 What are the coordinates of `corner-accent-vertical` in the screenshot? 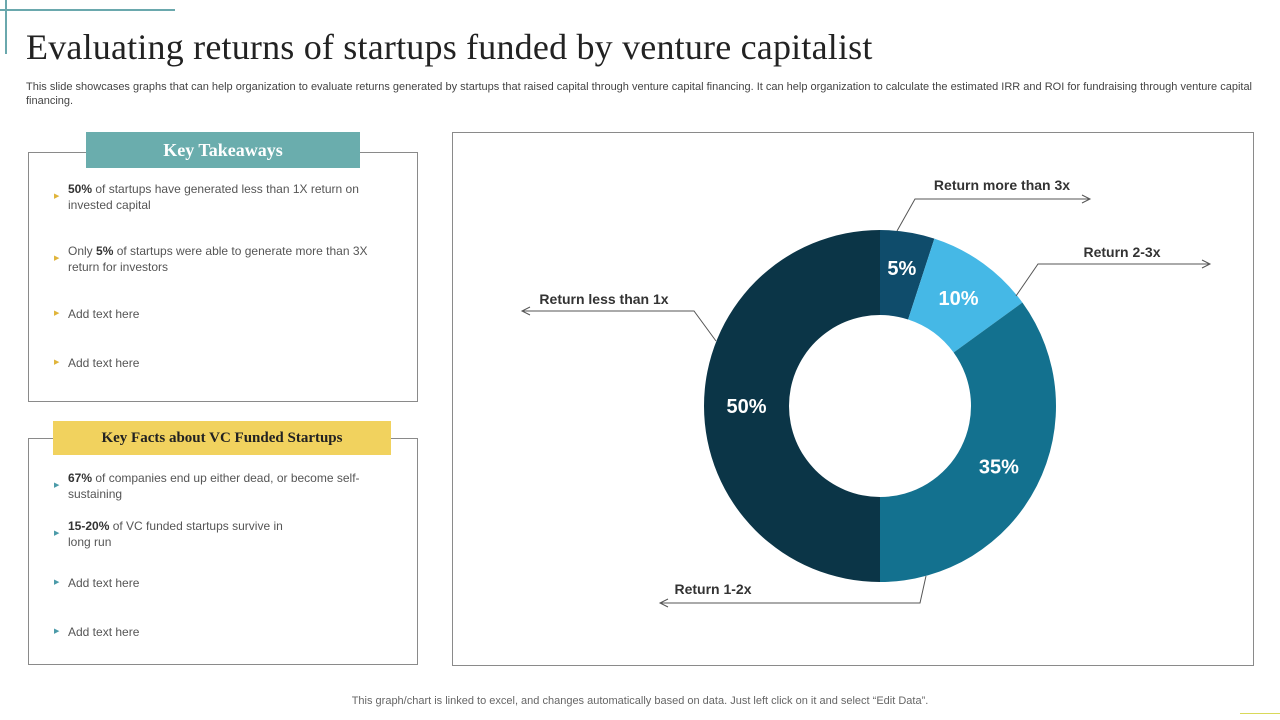 It's located at (6, 27).